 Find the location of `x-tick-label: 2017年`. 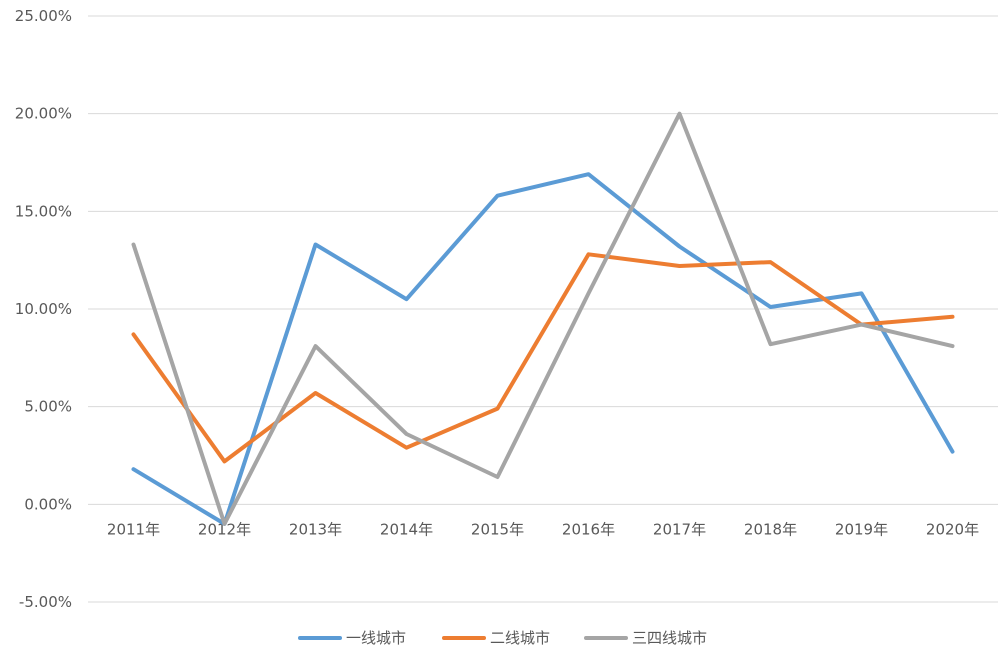

x-tick-label: 2017年 is located at coordinates (679, 529).